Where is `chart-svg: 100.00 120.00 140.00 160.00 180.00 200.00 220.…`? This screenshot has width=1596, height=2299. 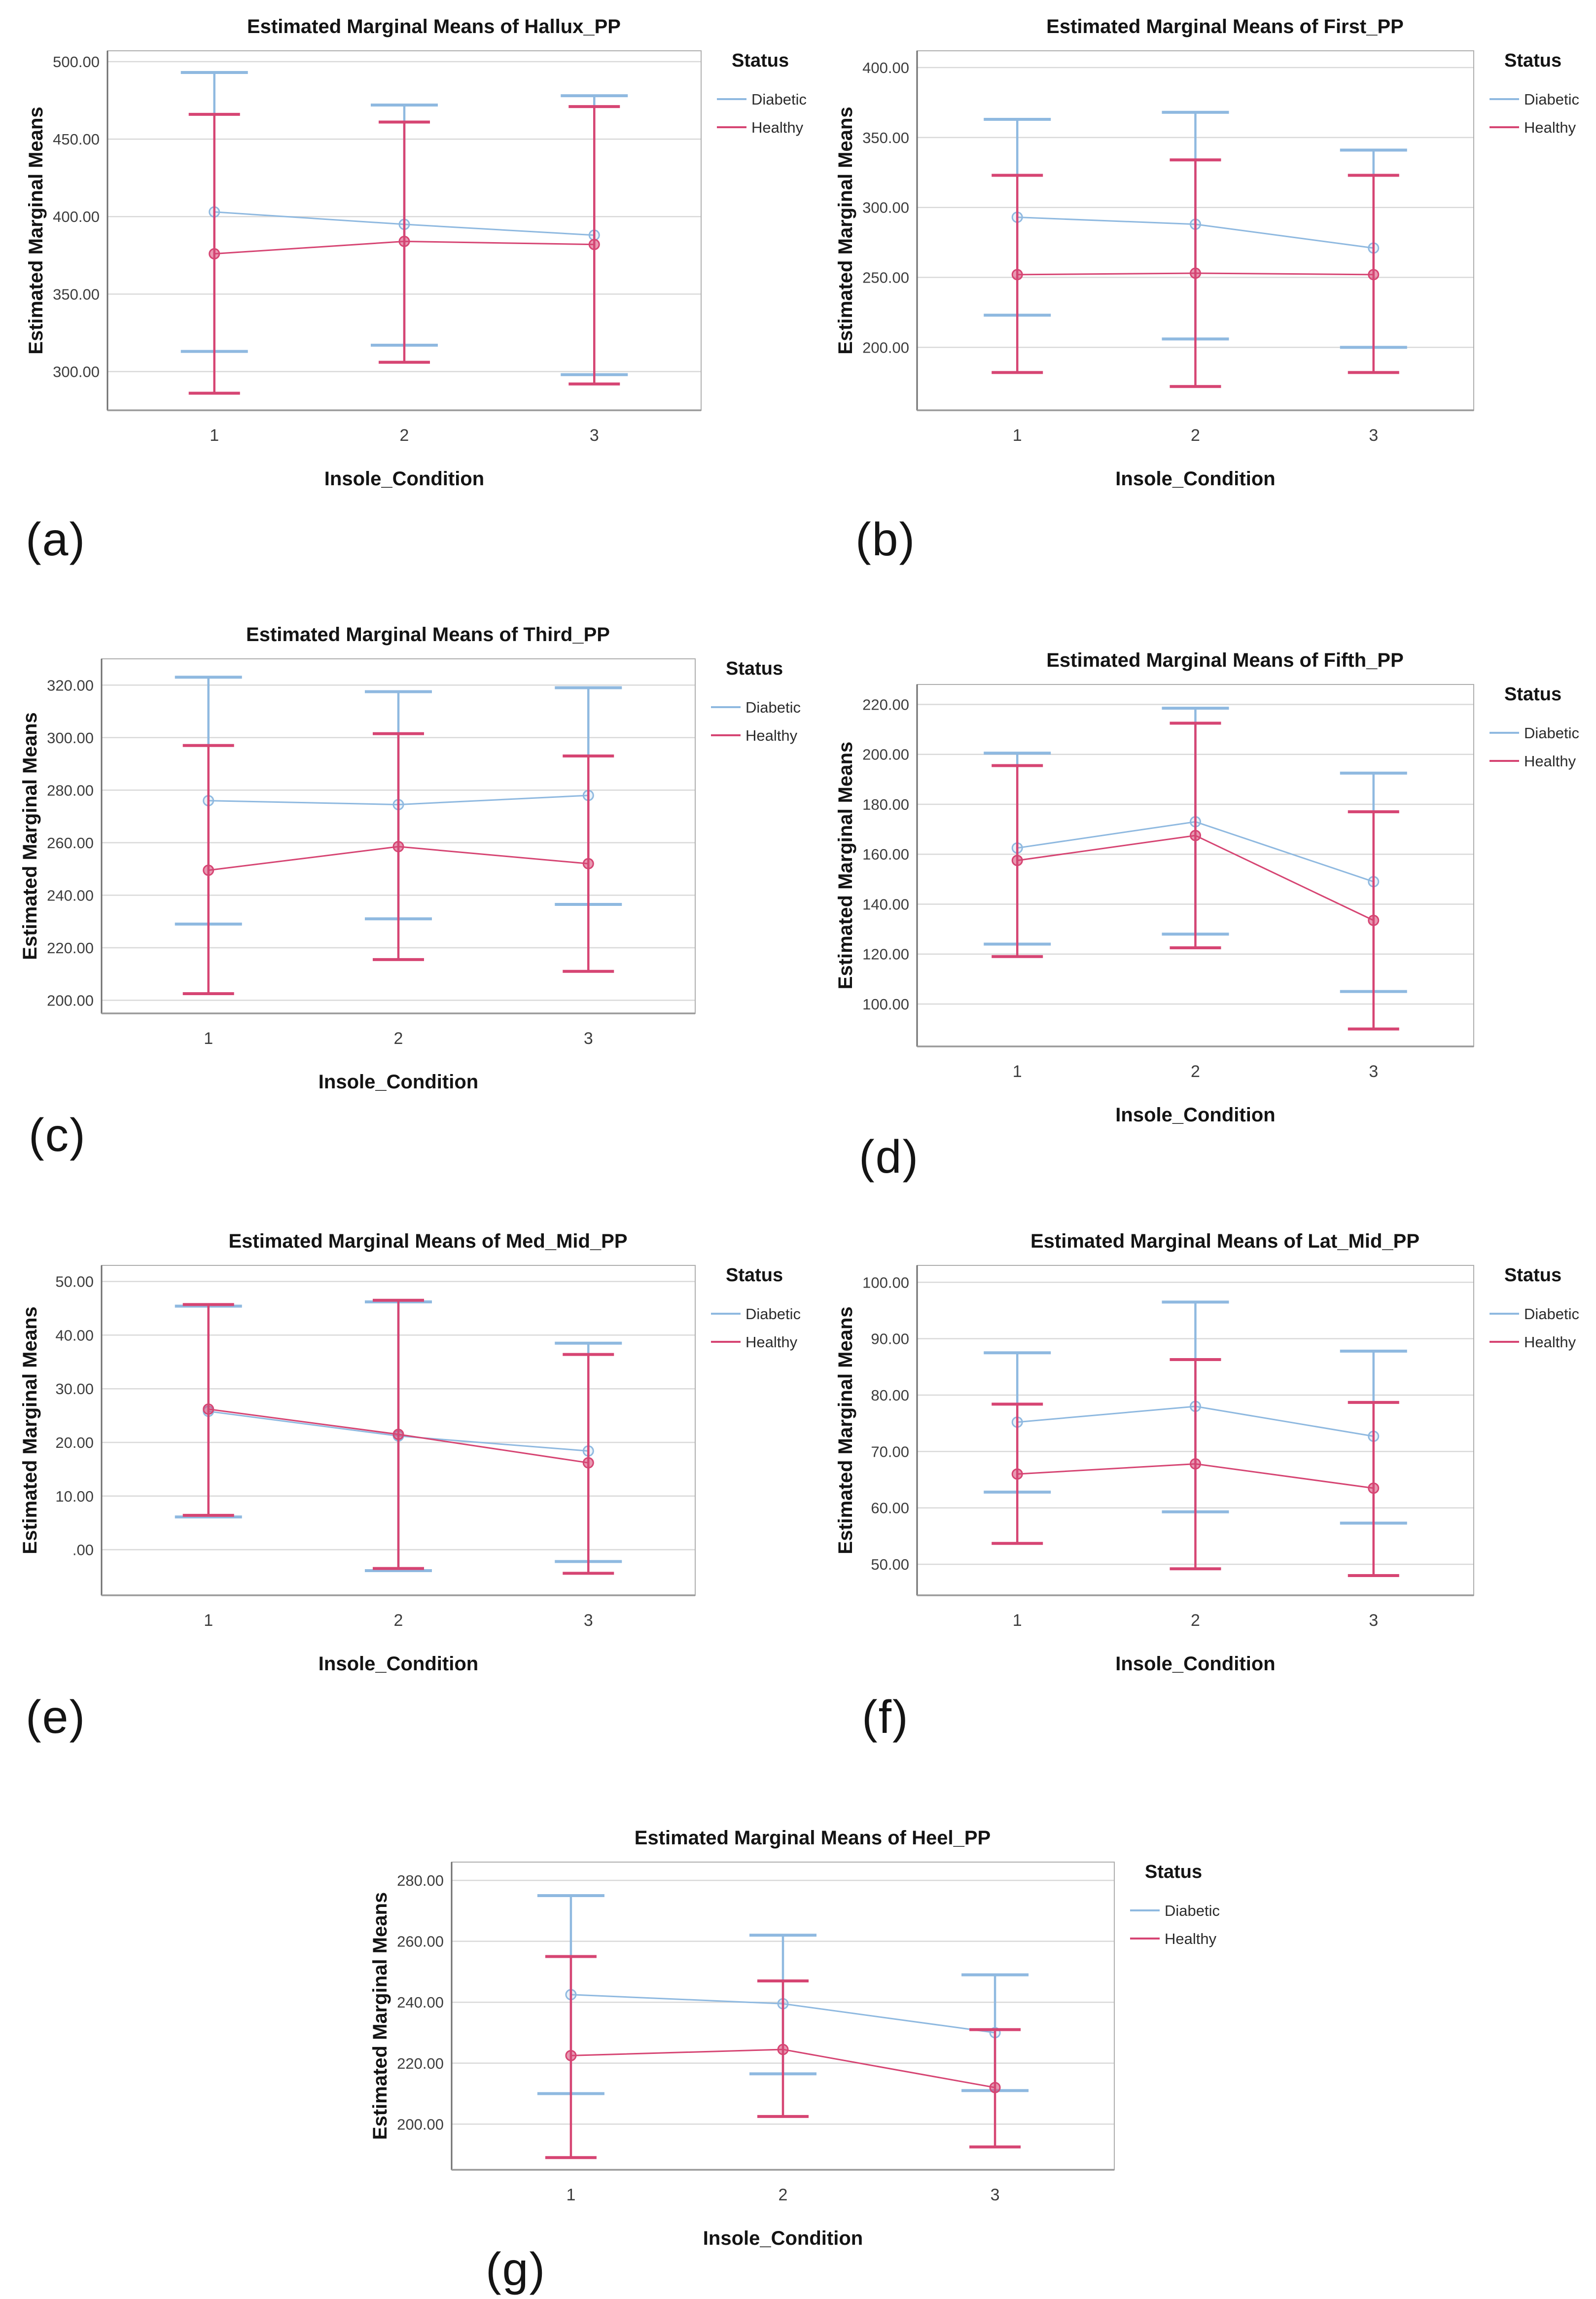 chart-svg: 100.00 120.00 140.00 160.00 180.00 200.00 220.… is located at coordinates (1207, 887).